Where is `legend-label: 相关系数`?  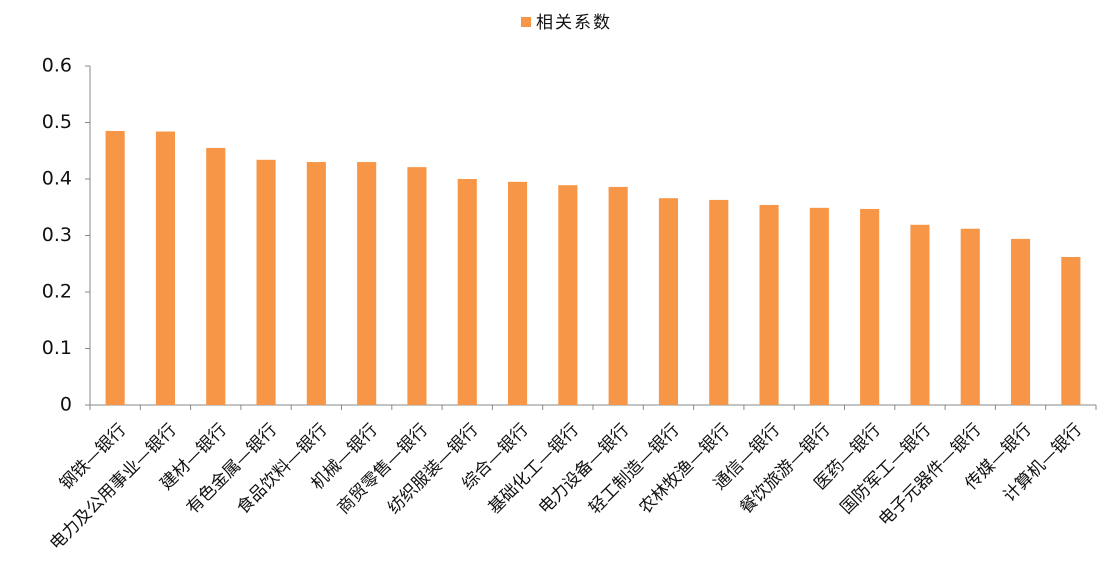 legend-label: 相关系数 is located at coordinates (574, 23).